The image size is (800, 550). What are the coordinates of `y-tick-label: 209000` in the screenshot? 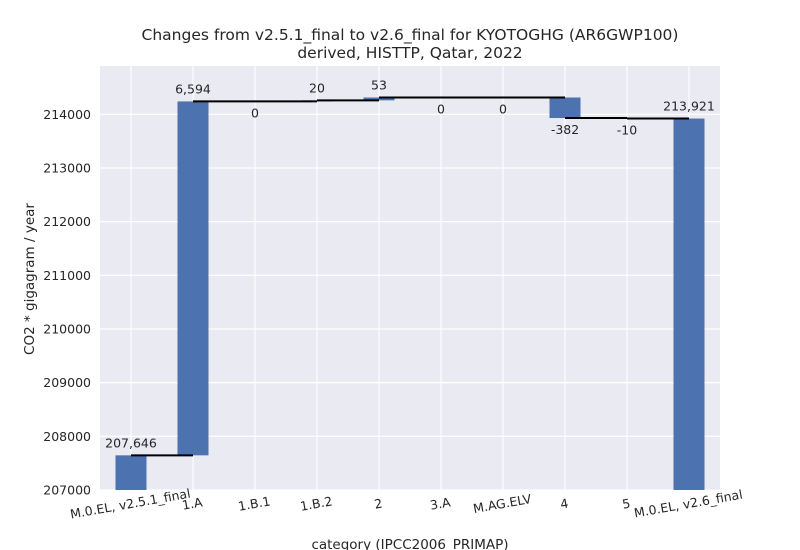 It's located at (67, 382).